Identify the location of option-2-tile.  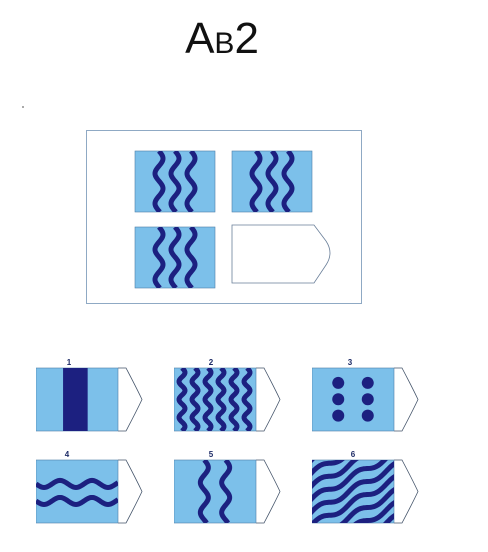
(227, 399).